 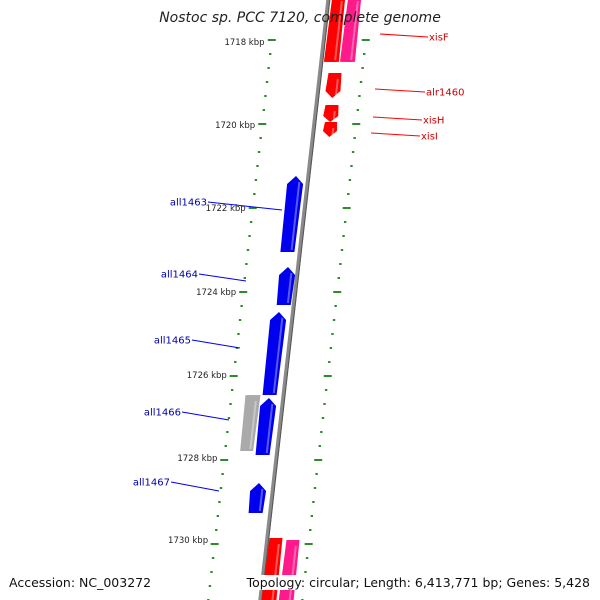 What do you see at coordinates (300, 18) in the screenshot?
I see `page-title: Nostoc sp. PCC 7120, complete genome` at bounding box center [300, 18].